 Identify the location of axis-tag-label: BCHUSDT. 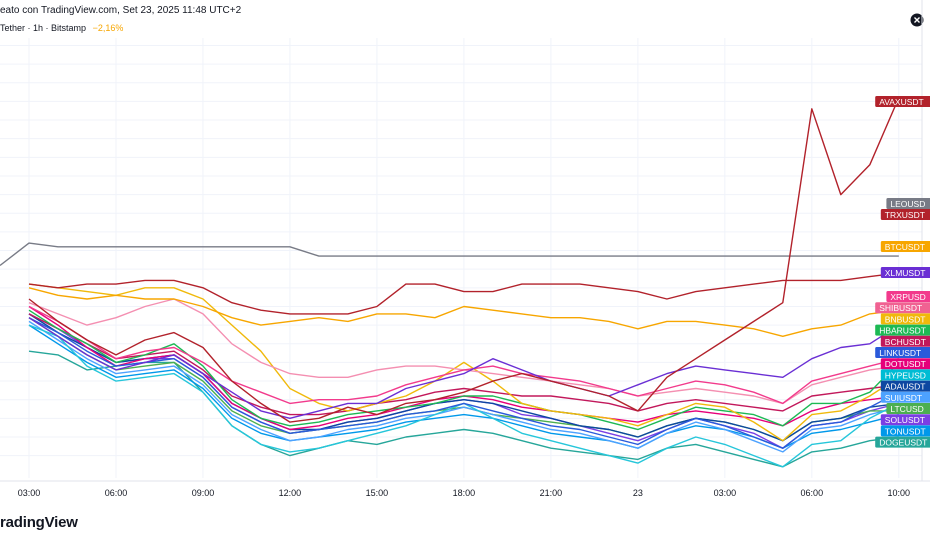
(905, 342).